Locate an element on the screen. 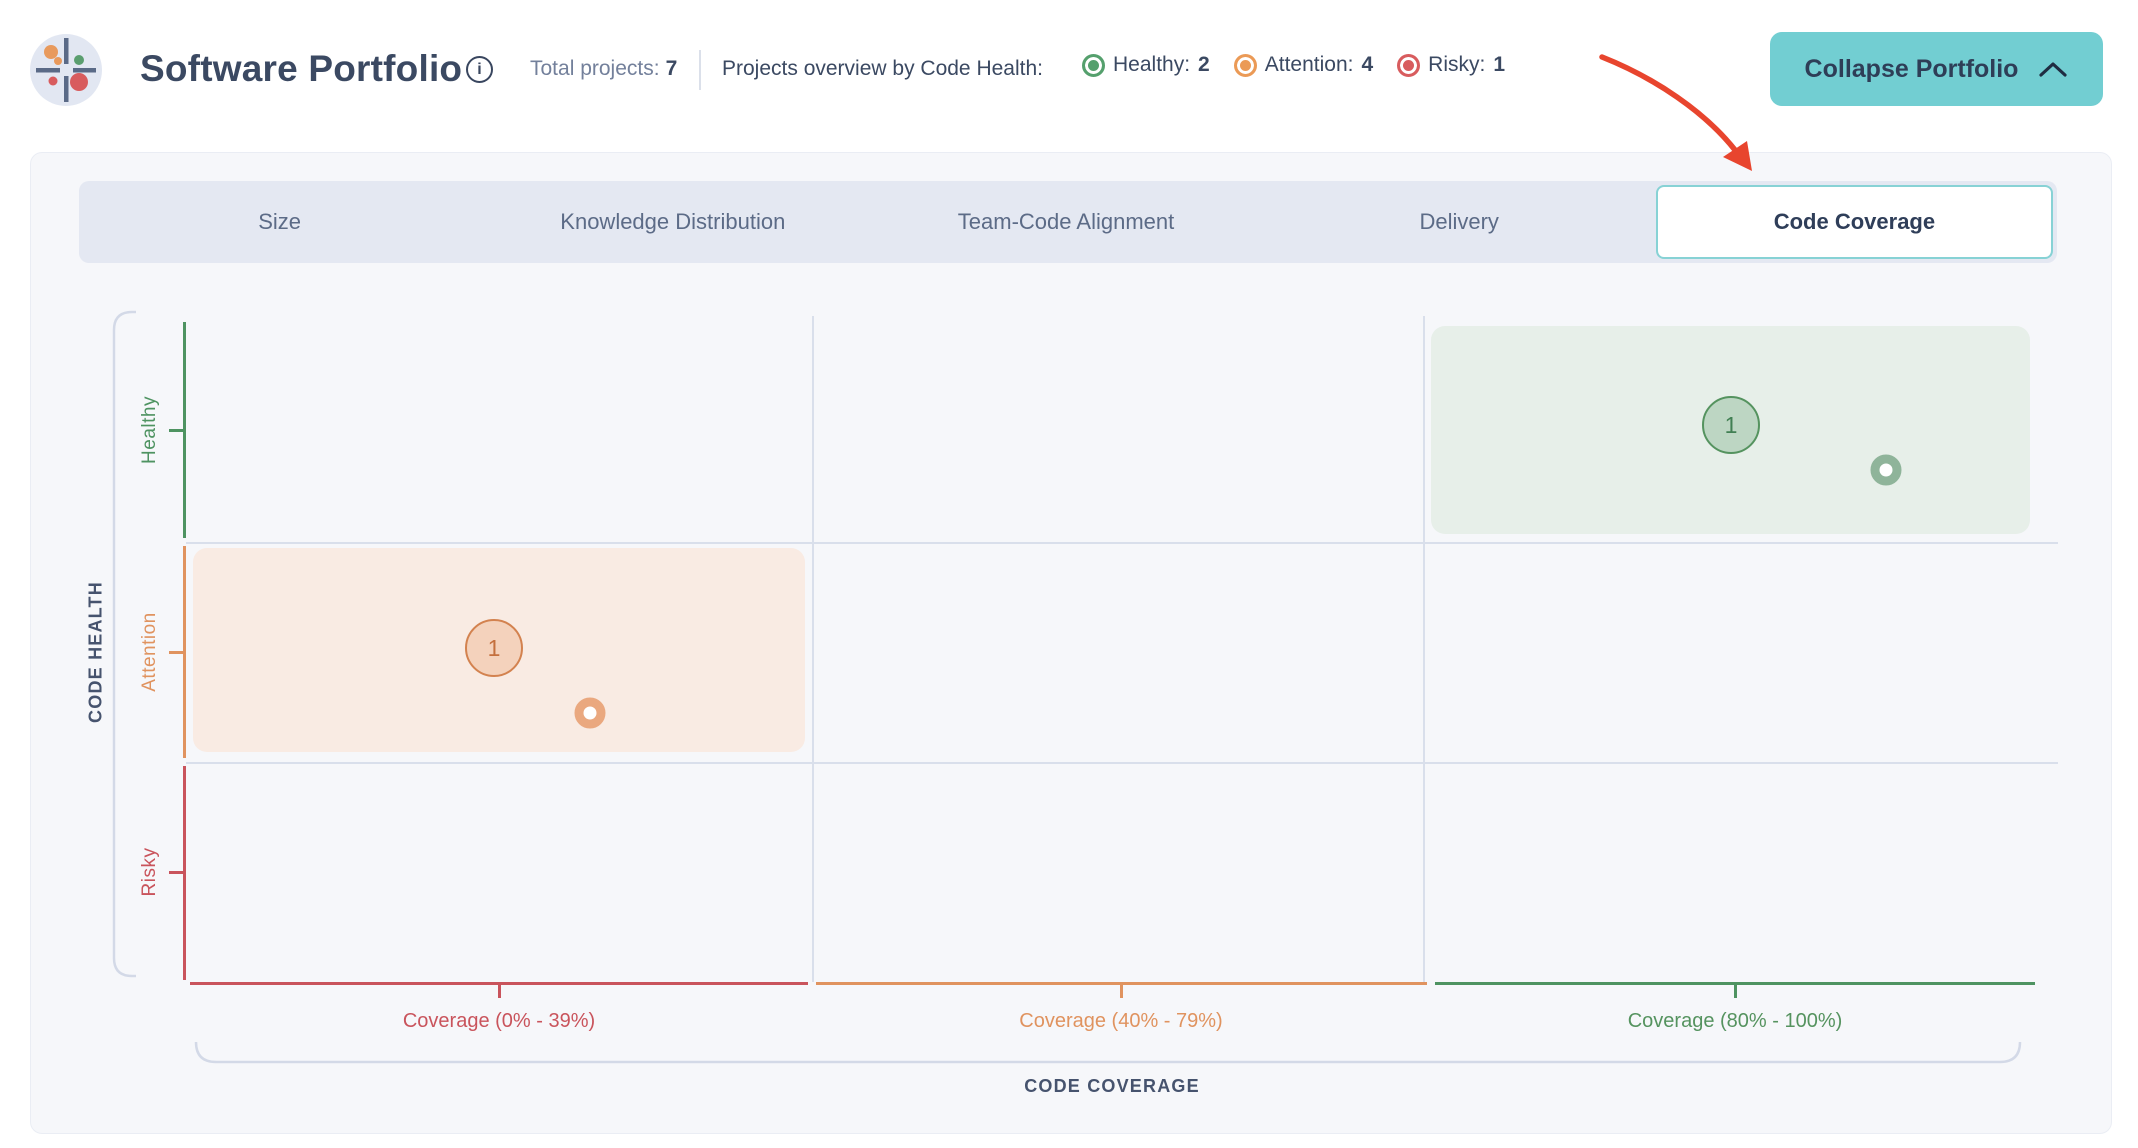 The height and width of the screenshot is (1148, 2138). x-label-high: Coverage (80% - 100%) is located at coordinates (1735, 1021).